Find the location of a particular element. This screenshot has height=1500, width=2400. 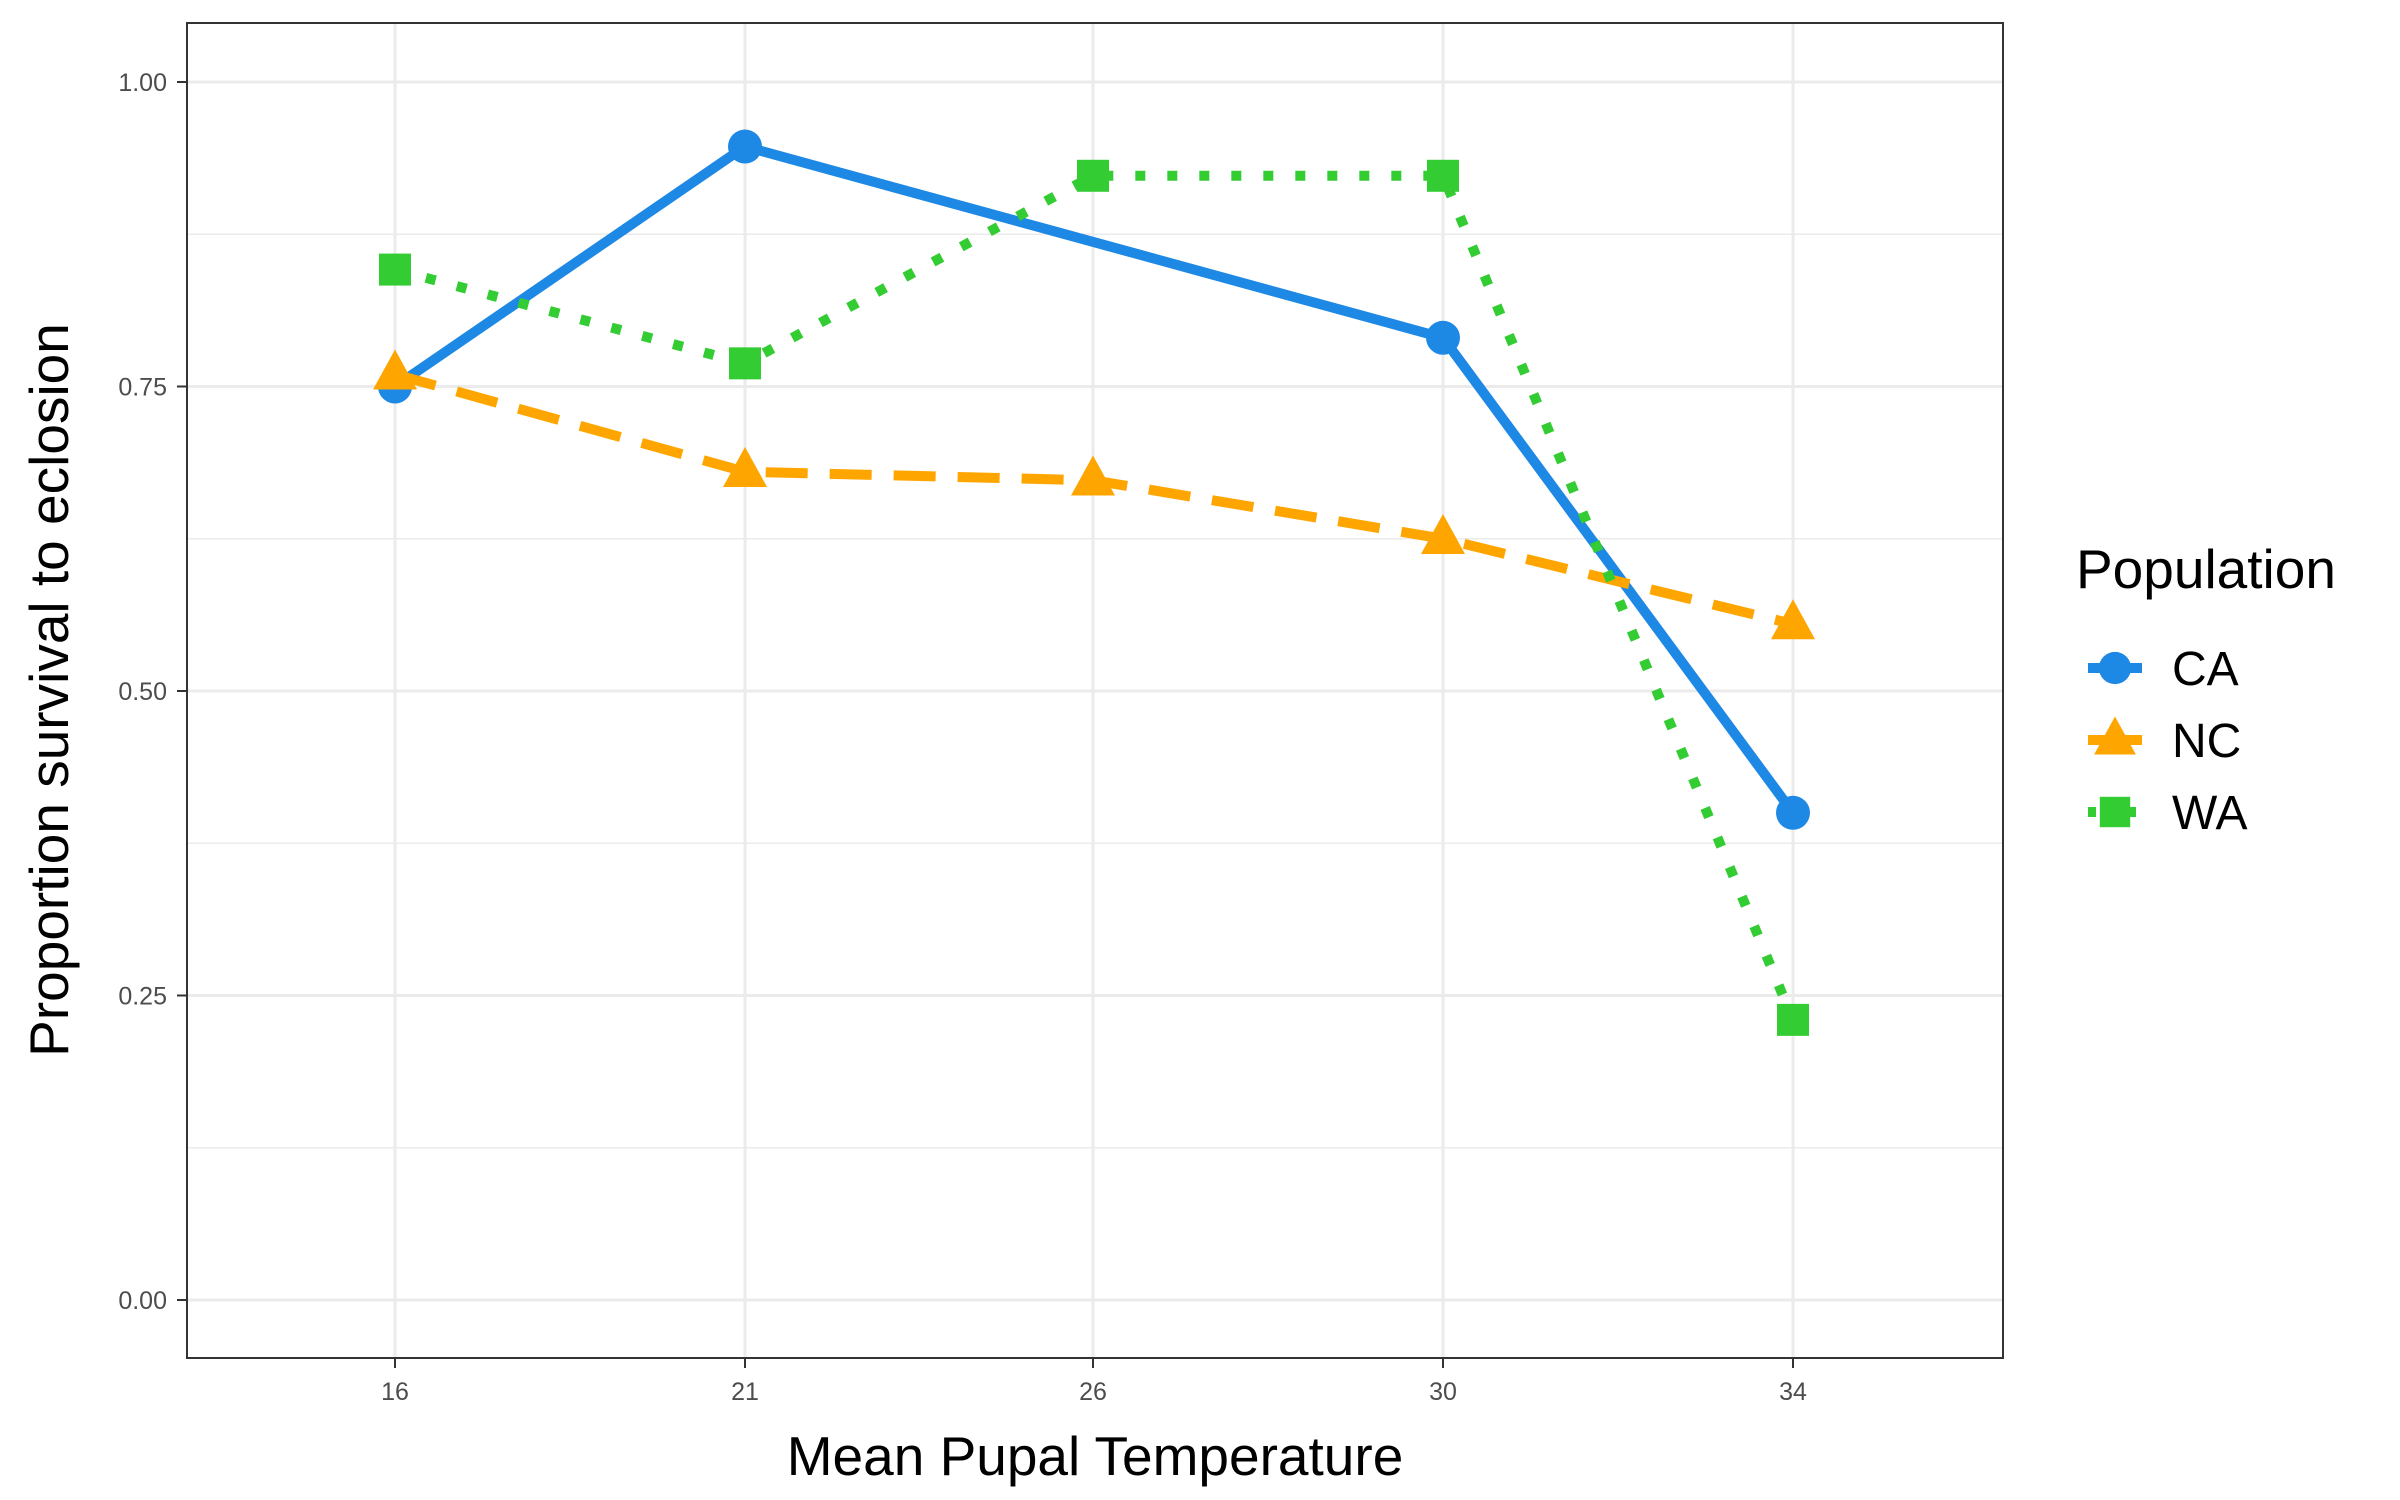

legend: Population CA NC WA is located at coordinates (2206, 689).